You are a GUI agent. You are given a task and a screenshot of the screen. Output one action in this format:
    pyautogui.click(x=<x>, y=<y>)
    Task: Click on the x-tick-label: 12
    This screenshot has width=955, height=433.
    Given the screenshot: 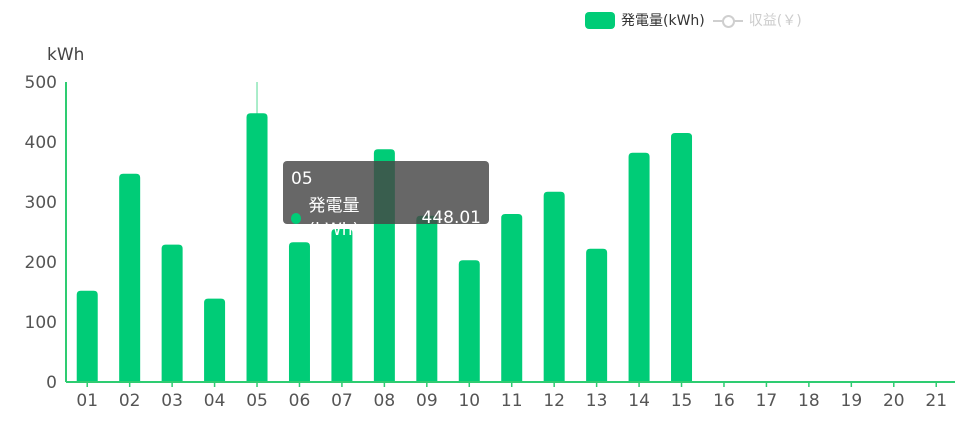 What is the action you would take?
    pyautogui.click(x=554, y=401)
    